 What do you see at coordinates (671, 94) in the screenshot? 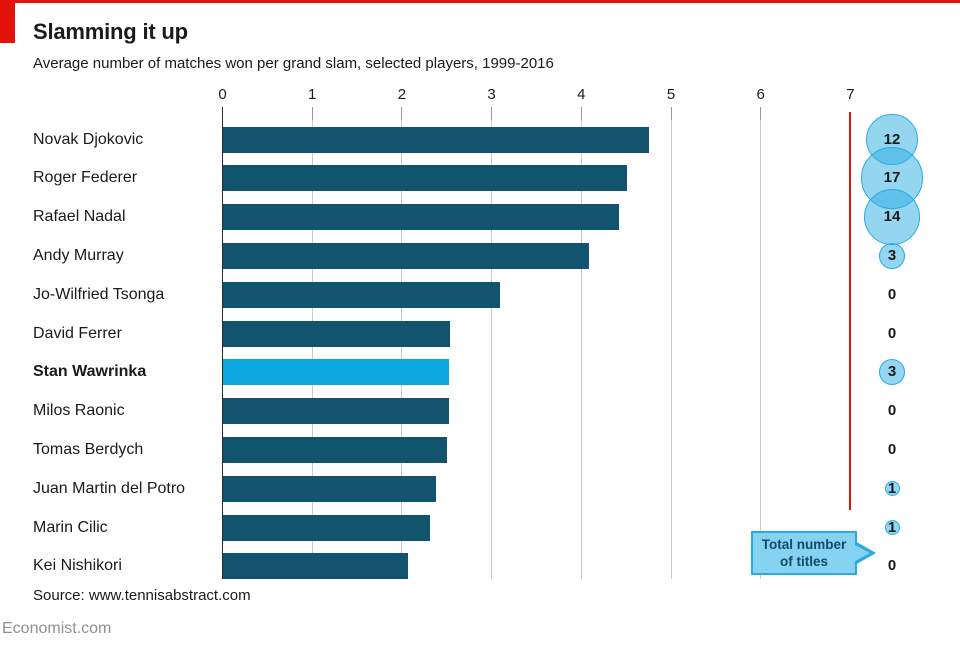
I see `x-tick-label: 5` at bounding box center [671, 94].